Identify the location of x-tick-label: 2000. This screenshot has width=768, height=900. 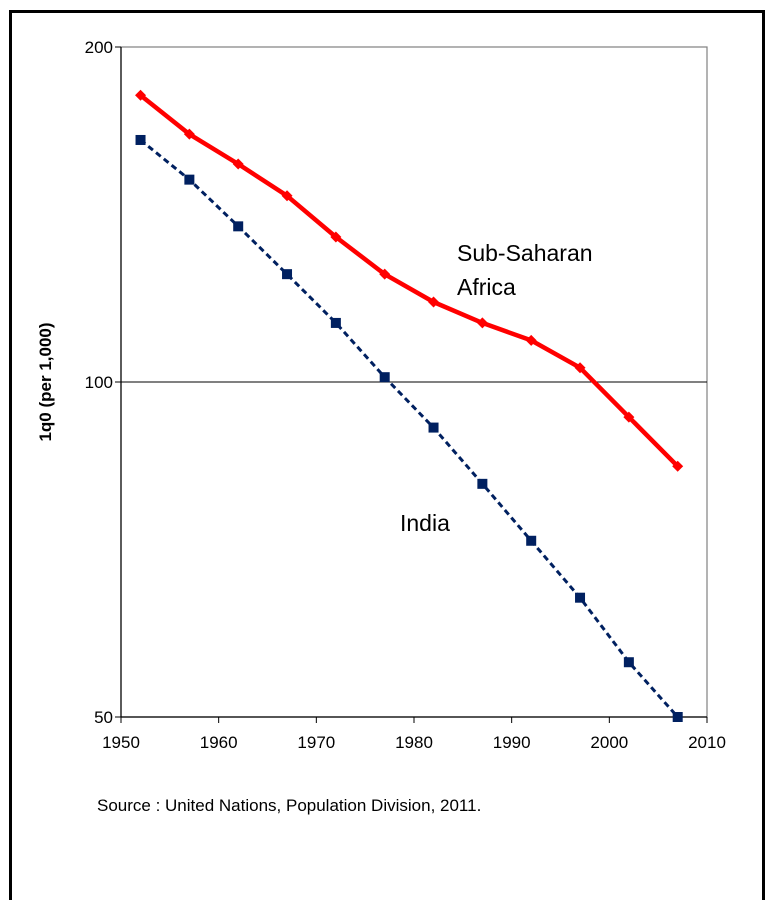
(609, 742).